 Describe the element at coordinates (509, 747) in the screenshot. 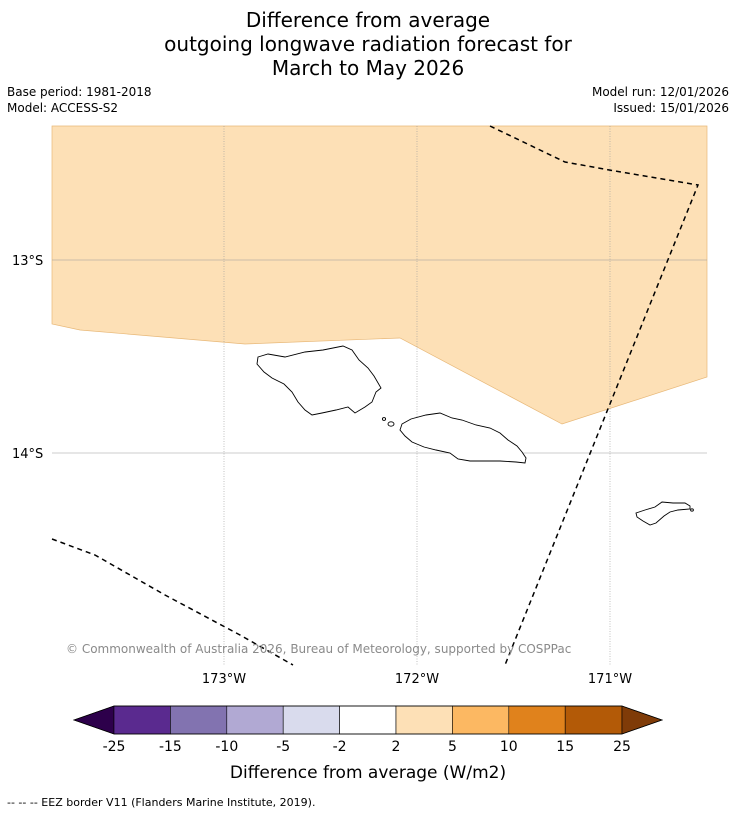

I see `colorbar-tick: 10` at that location.